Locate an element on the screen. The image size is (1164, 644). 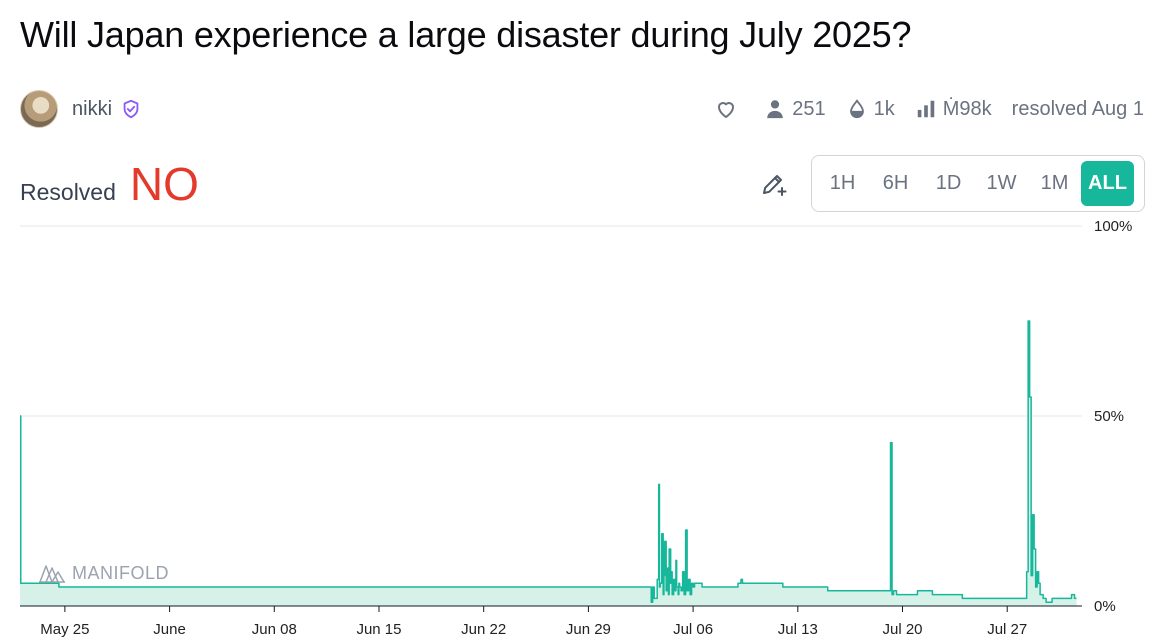
liquidity-stat: 1k is located at coordinates (870, 109).